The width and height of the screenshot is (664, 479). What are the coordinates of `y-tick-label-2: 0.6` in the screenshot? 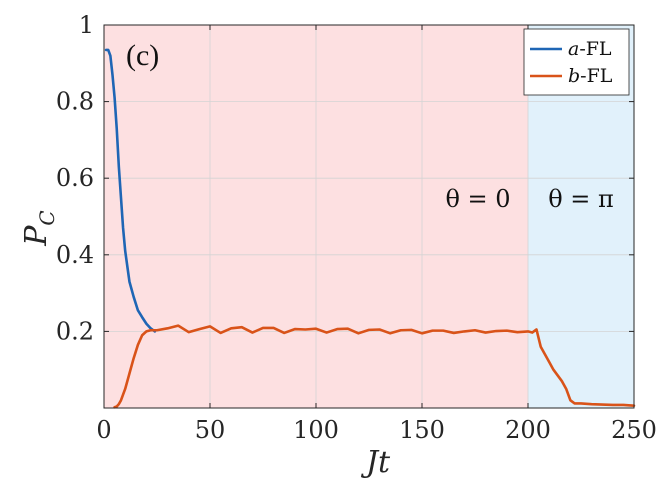 It's located at (75, 178).